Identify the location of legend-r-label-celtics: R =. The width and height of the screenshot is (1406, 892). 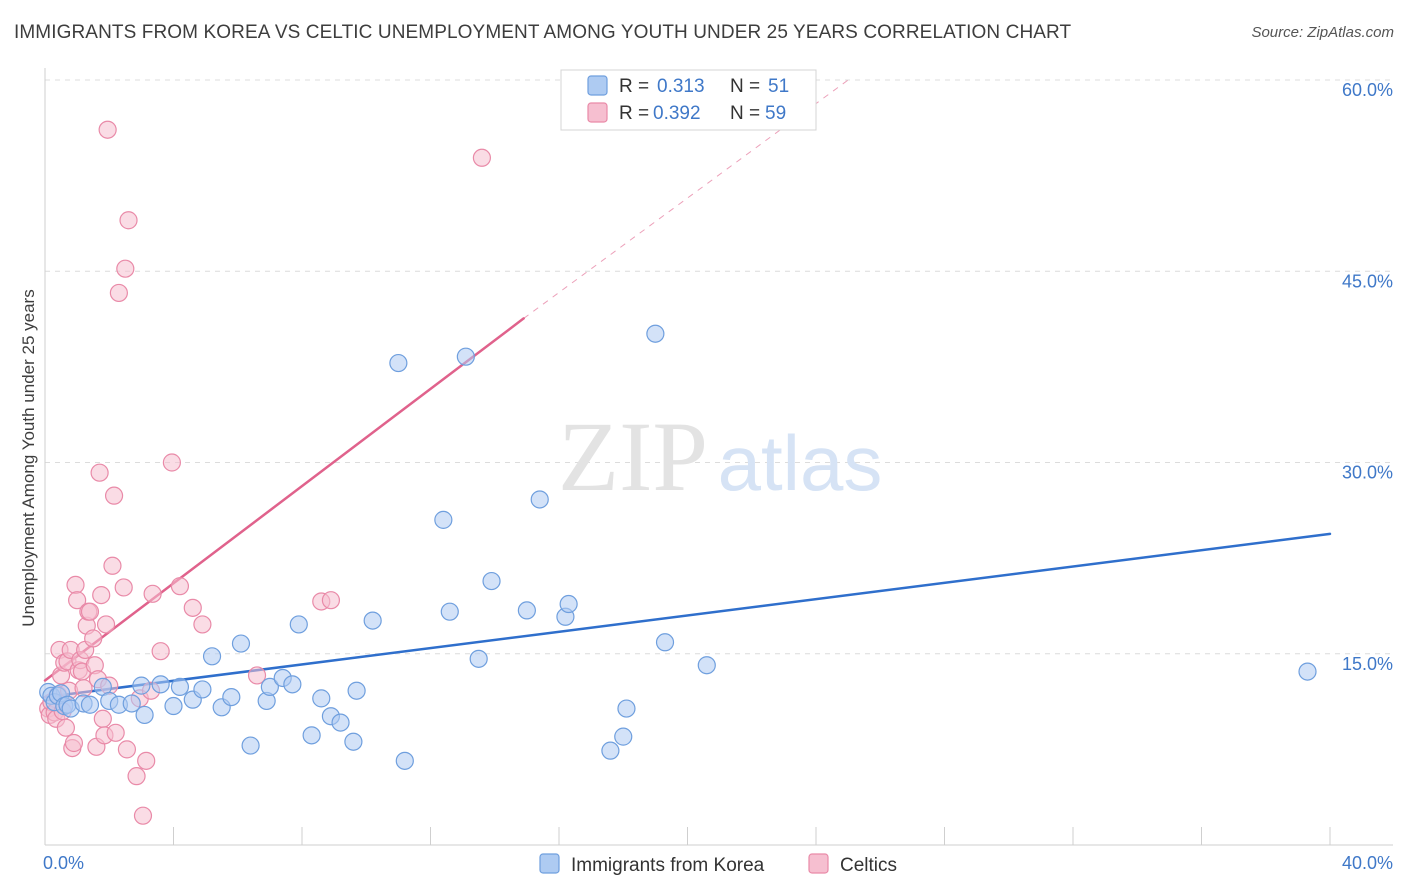
(634, 113).